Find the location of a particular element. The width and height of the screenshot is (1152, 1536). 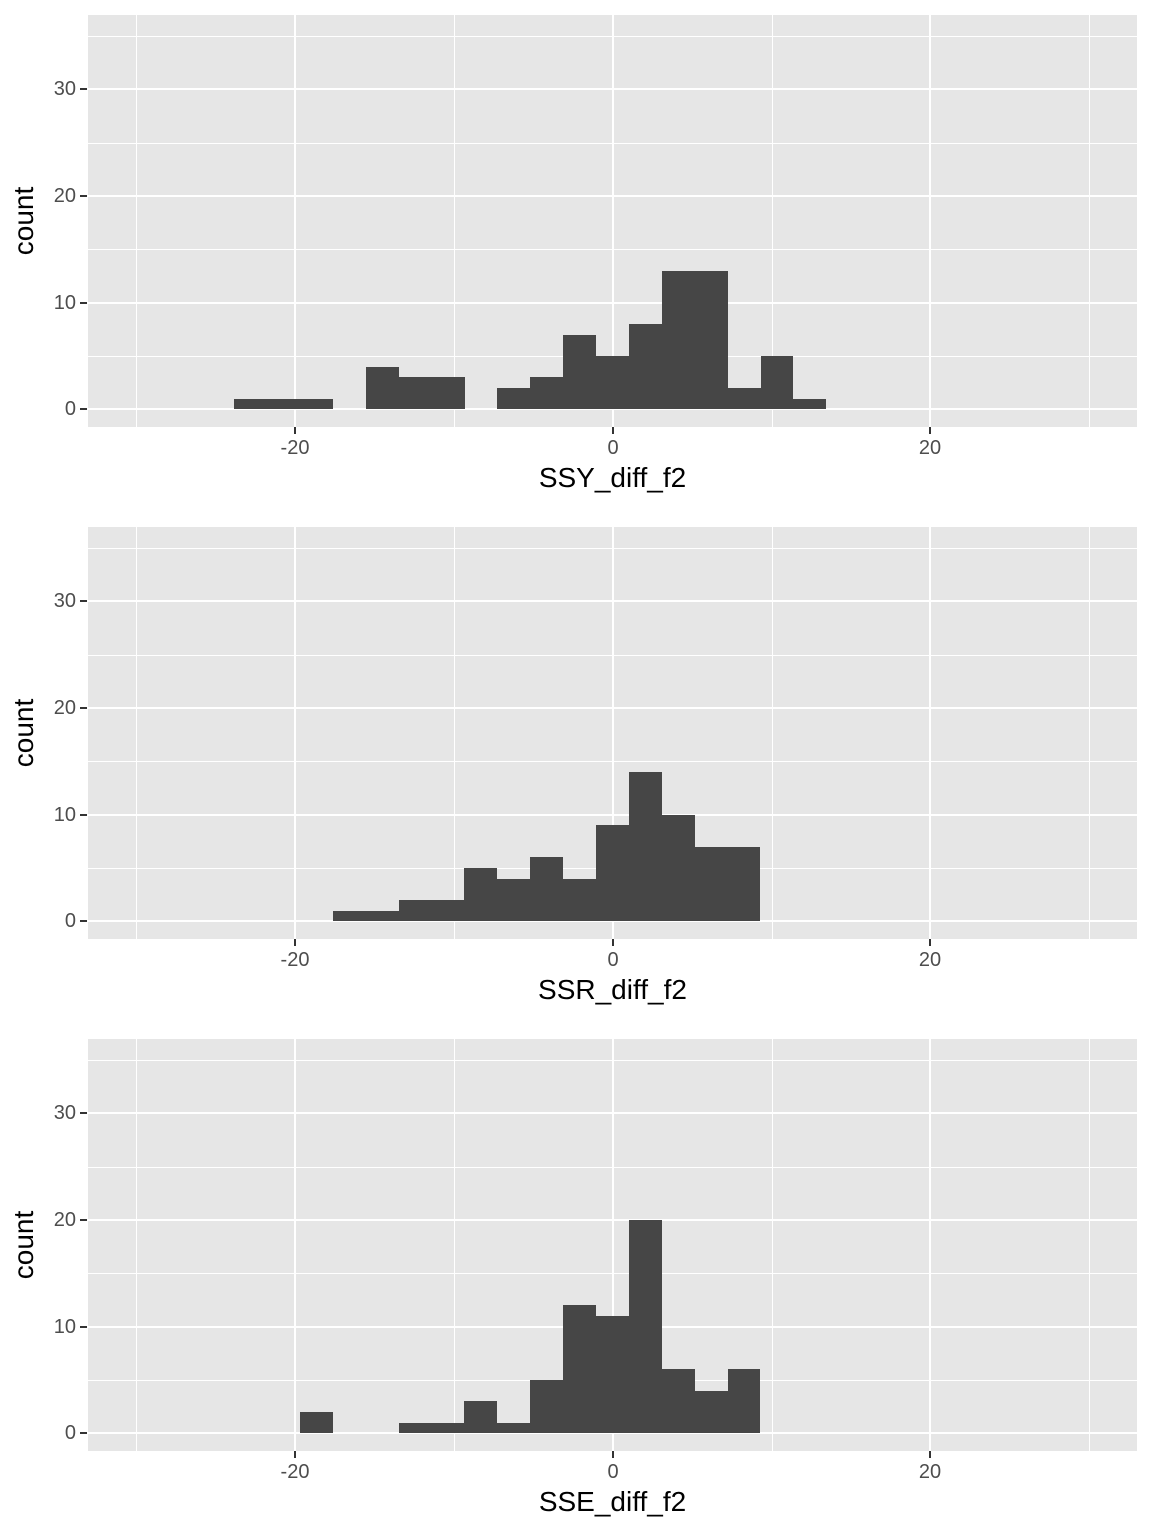

x-axis-title: SSR_diff_f2 is located at coordinates (612, 989).